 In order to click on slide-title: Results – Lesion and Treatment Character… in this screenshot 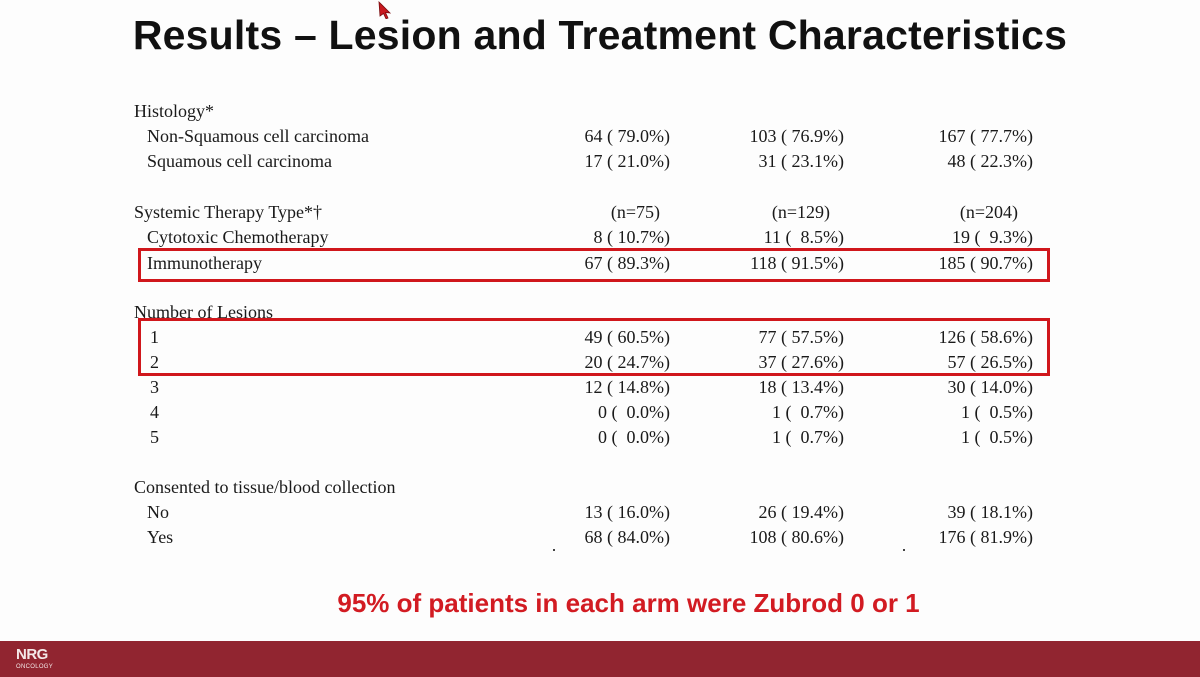, I will do `click(600, 35)`.